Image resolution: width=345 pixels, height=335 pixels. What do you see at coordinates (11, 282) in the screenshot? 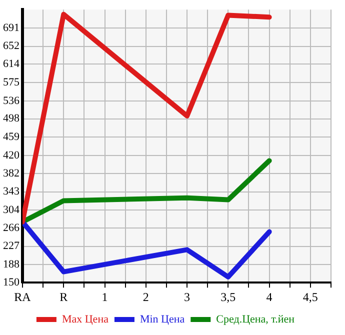
I see `y-tick-label: 150` at bounding box center [11, 282].